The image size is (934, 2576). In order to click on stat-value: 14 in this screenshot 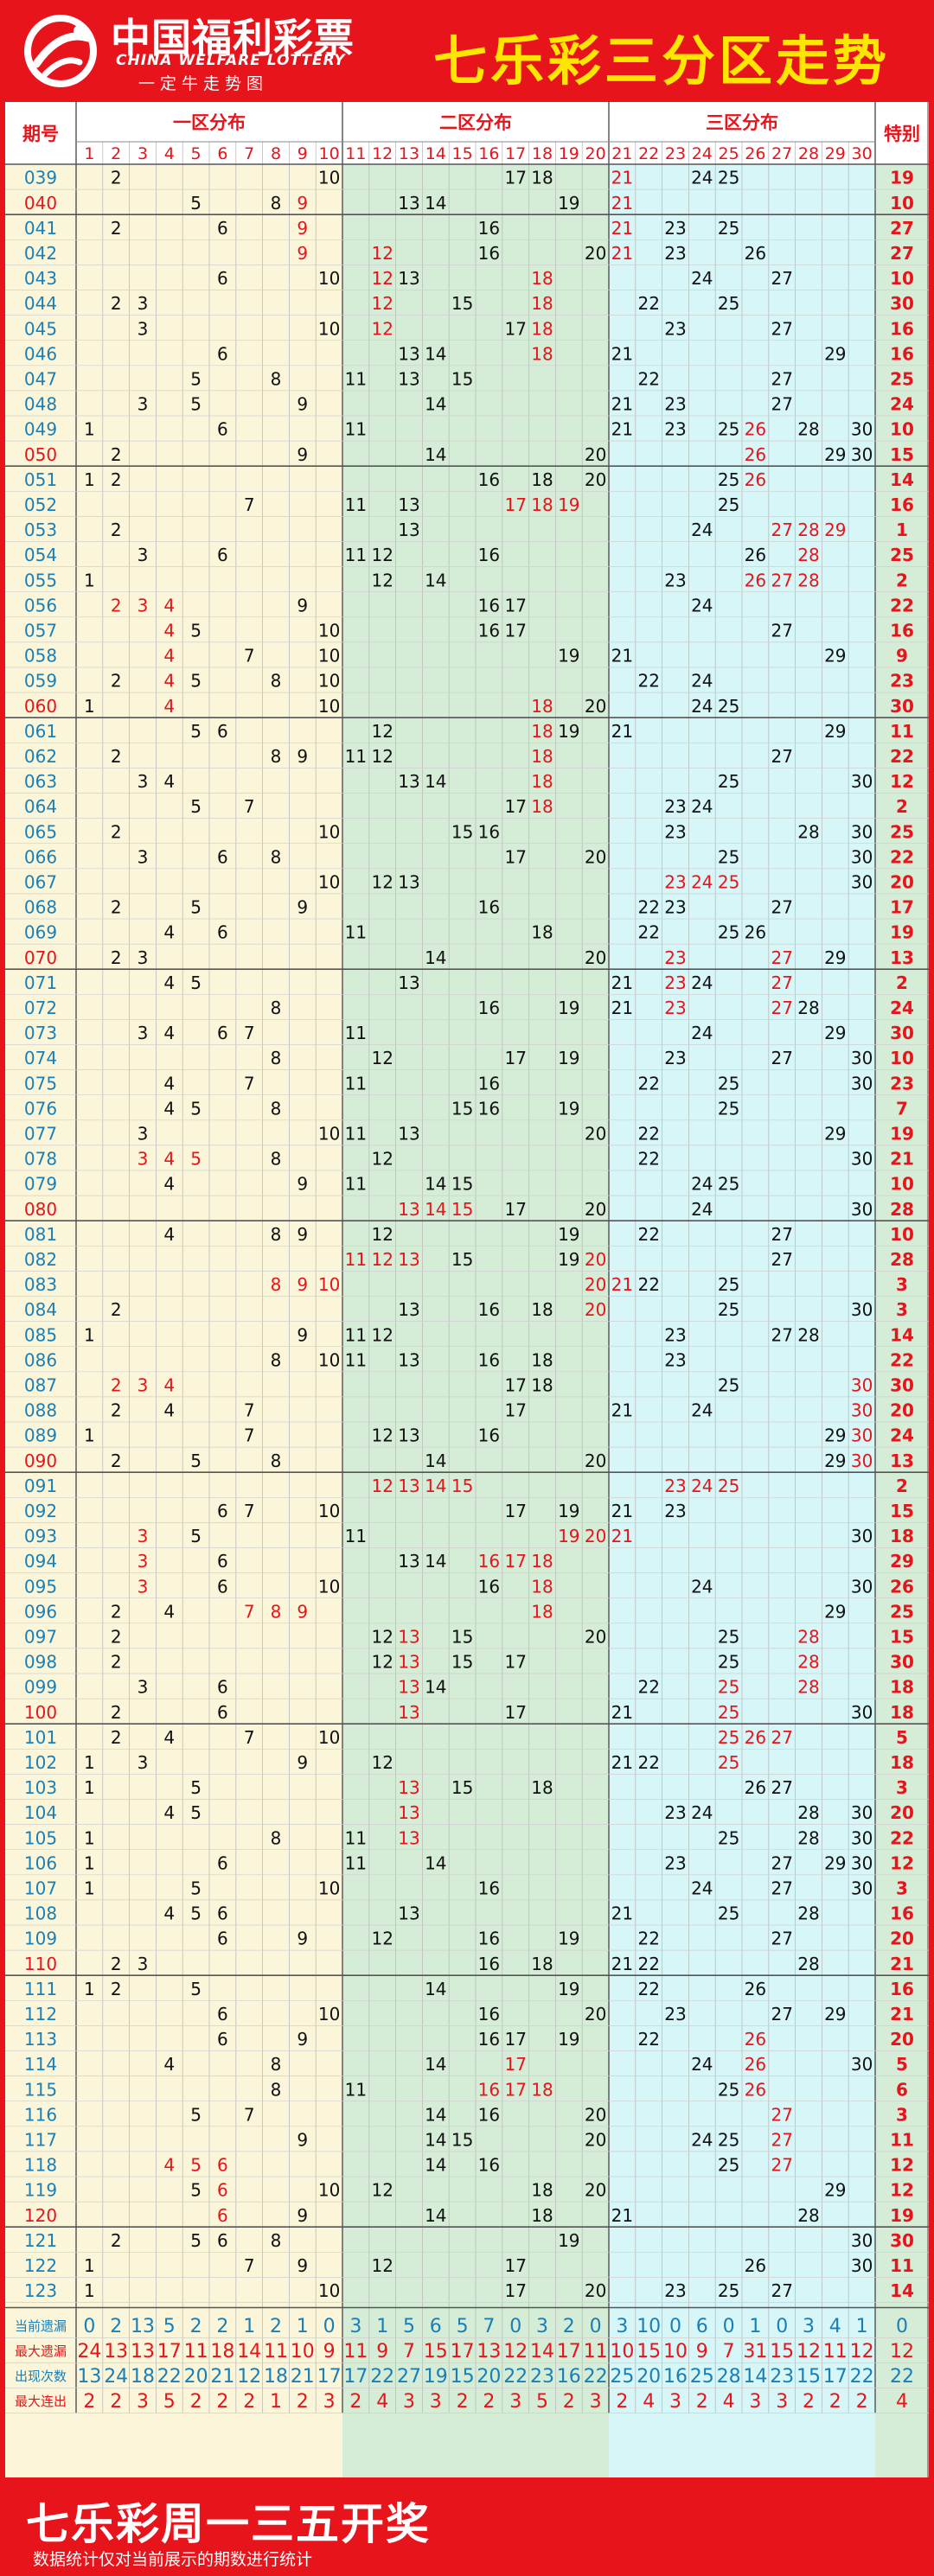, I will do `click(755, 2377)`.